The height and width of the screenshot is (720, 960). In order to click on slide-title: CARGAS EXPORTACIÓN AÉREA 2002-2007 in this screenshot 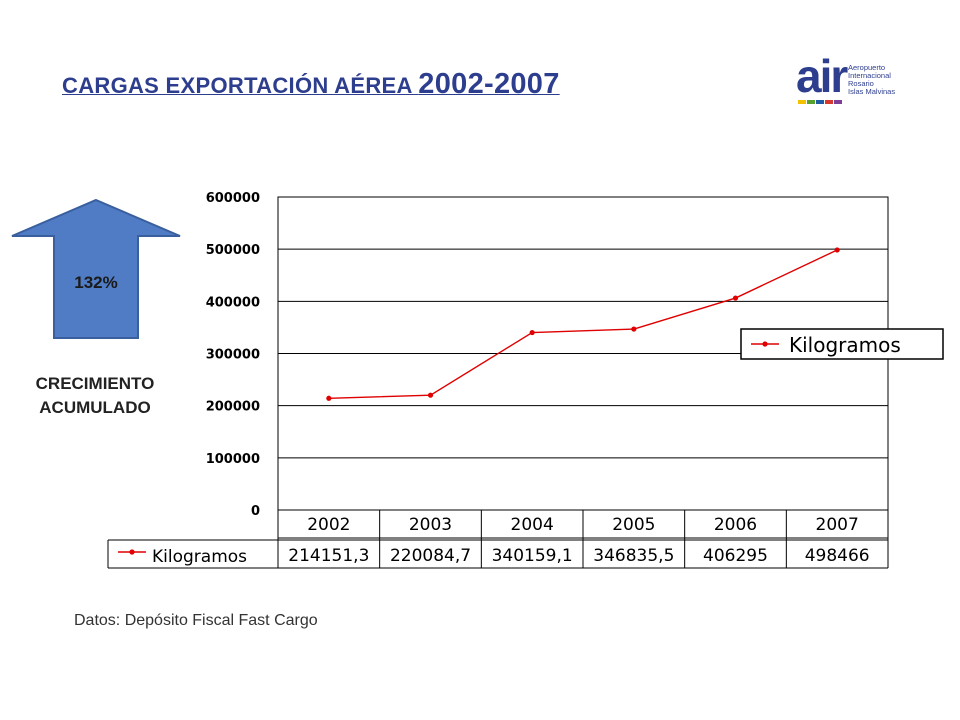, I will do `click(311, 84)`.